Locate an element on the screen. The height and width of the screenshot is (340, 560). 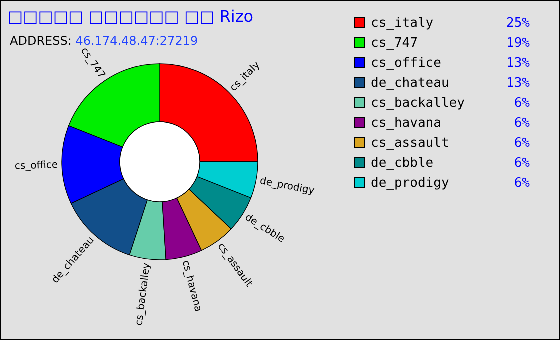
legend-label: de_prodigy is located at coordinates (410, 183).